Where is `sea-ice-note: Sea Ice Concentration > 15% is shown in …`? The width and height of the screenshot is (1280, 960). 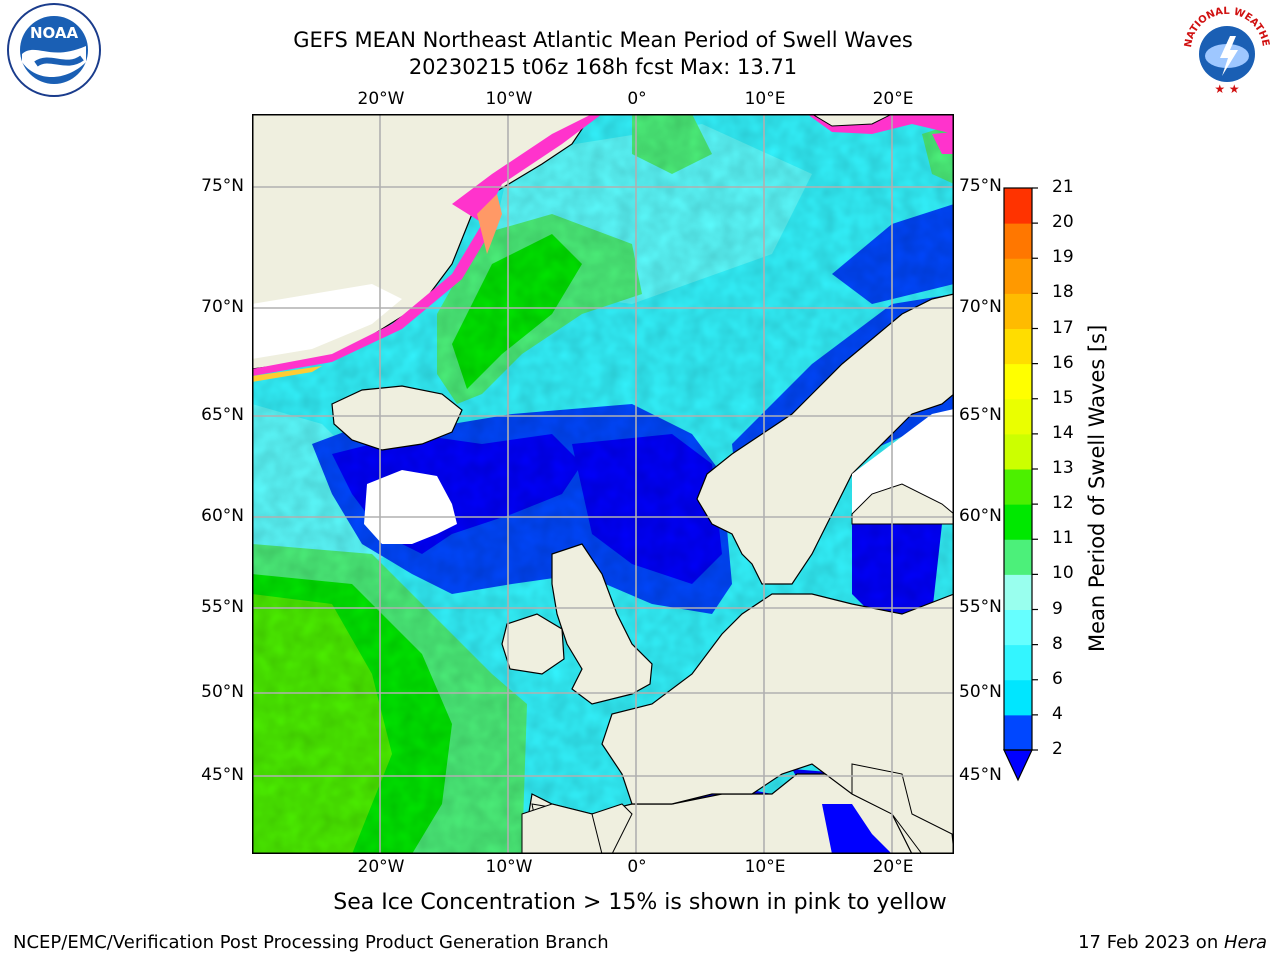
sea-ice-note: Sea Ice Concentration > 15% is shown in … is located at coordinates (640, 902).